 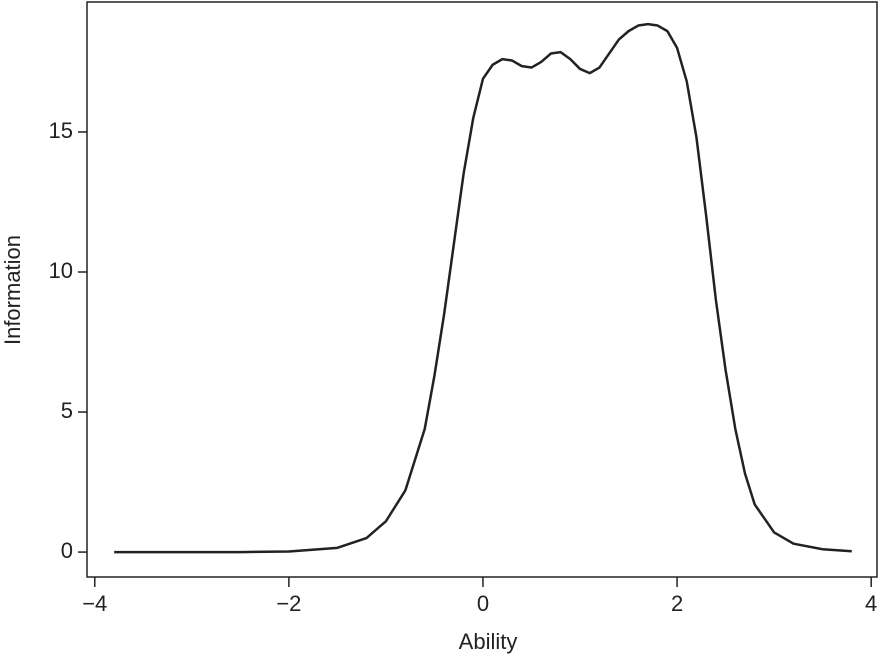 I want to click on y-tick-label: 15, so click(x=61, y=130).